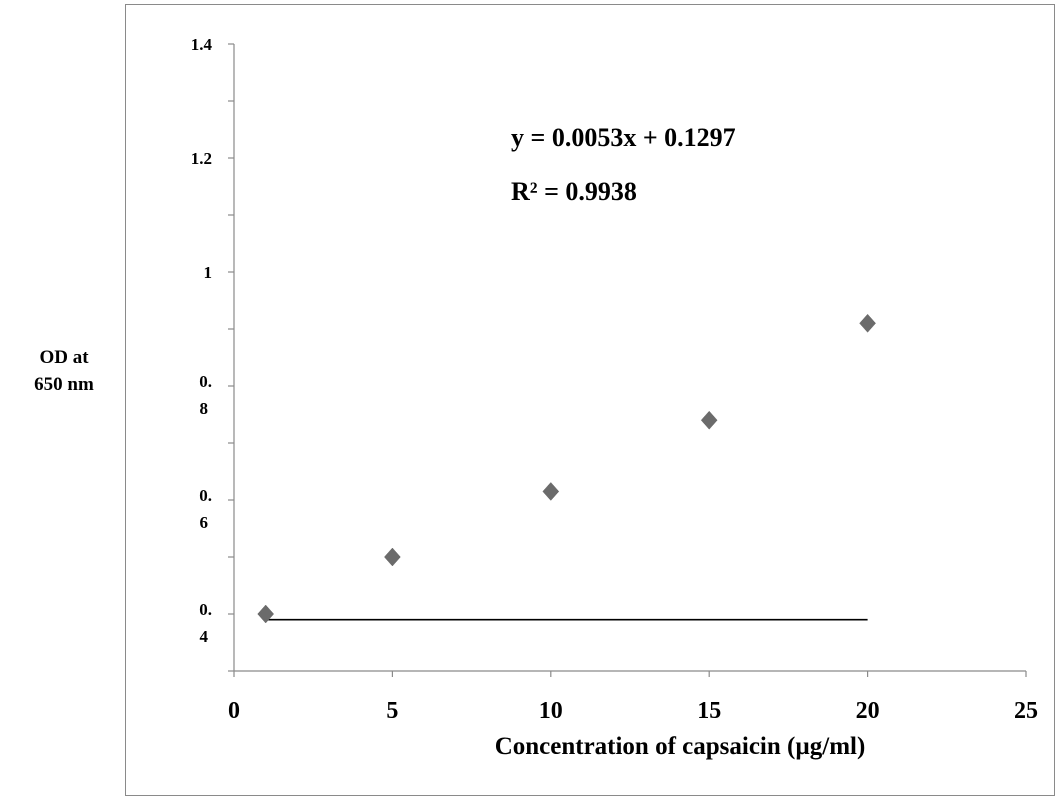  What do you see at coordinates (680, 746) in the screenshot?
I see `x-axis-label: Concentration of capsaicin (µg/ml)` at bounding box center [680, 746].